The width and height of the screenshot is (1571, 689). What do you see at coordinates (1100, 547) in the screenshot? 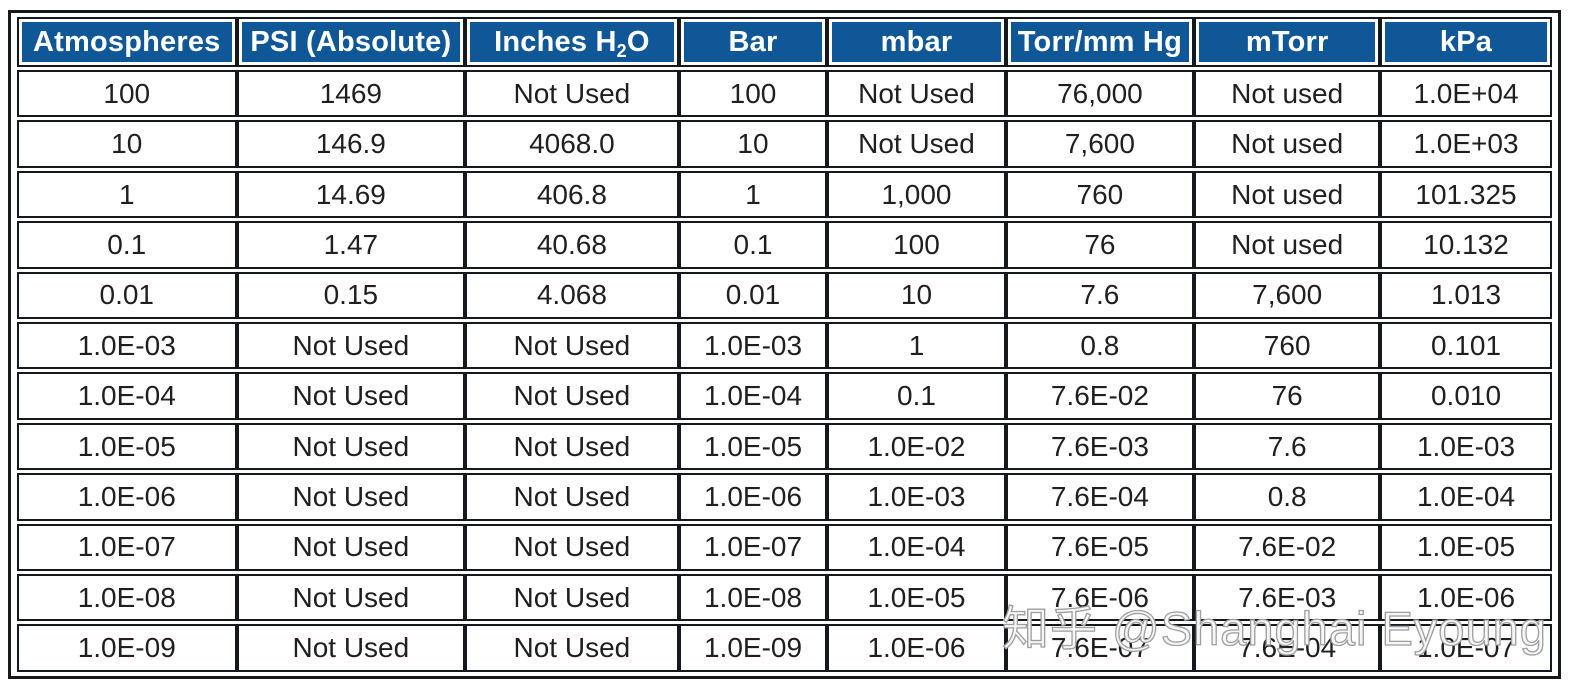
I see `table-cell: 7.6E-05` at bounding box center [1100, 547].